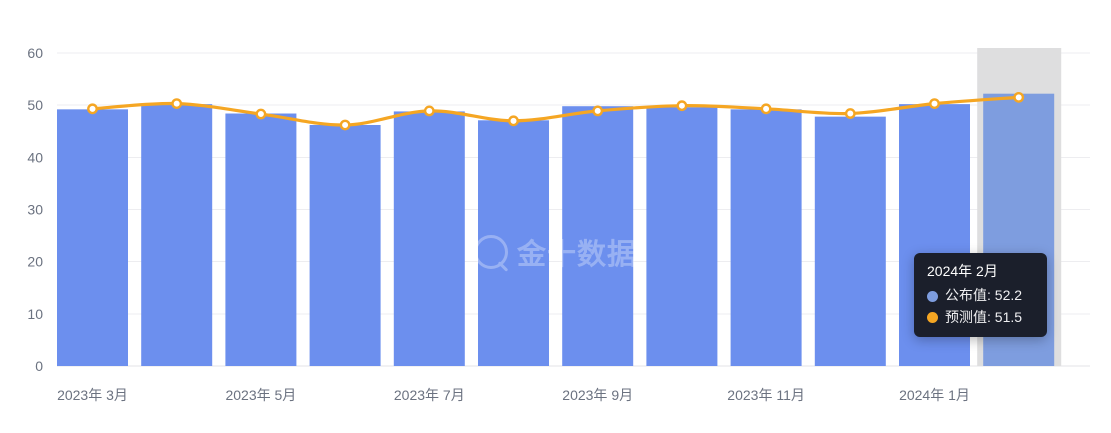 The image size is (1111, 433). What do you see at coordinates (35, 314) in the screenshot?
I see `svg-text: 10` at bounding box center [35, 314].